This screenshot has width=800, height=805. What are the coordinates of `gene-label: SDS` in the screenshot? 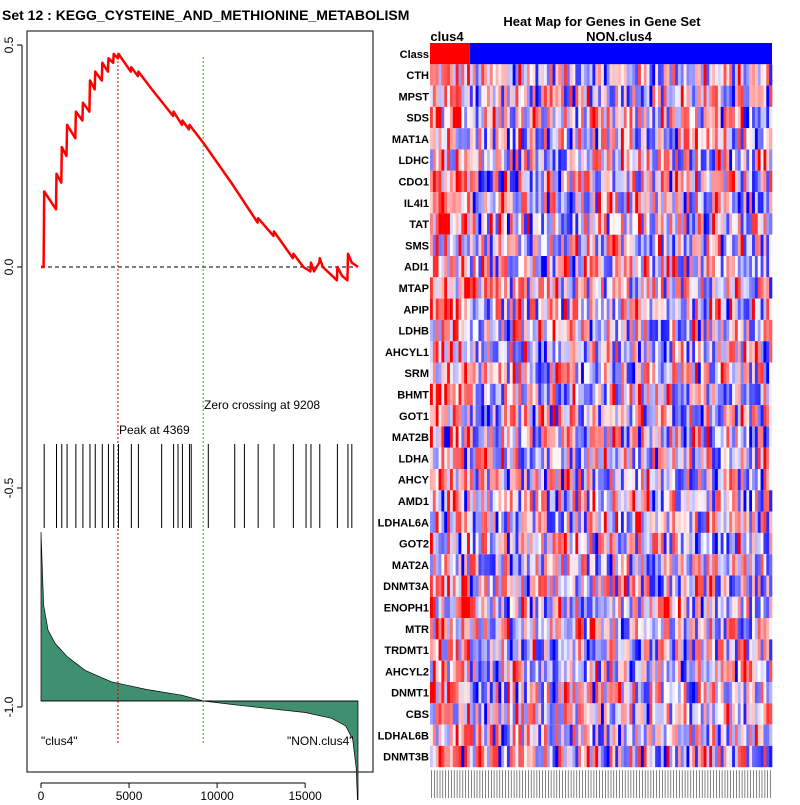 It's located at (417, 119).